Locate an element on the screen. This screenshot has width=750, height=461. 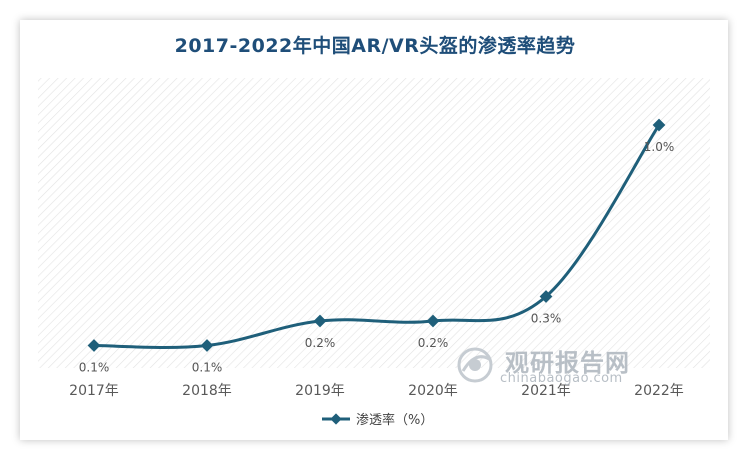
data-label-4: 0.2% is located at coordinates (433, 343).